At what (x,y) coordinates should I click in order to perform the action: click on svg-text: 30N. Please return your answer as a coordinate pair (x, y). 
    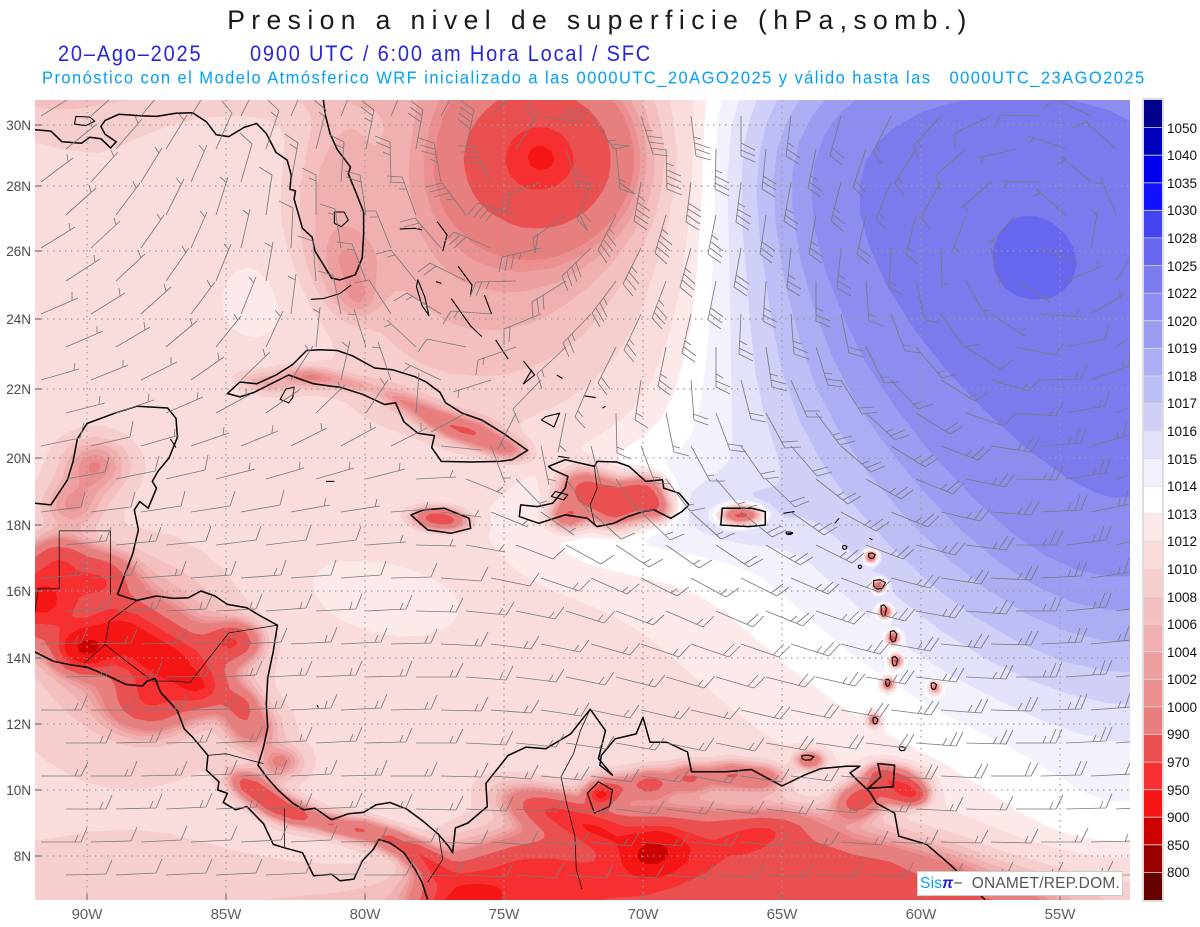
    Looking at the image, I should click on (18, 125).